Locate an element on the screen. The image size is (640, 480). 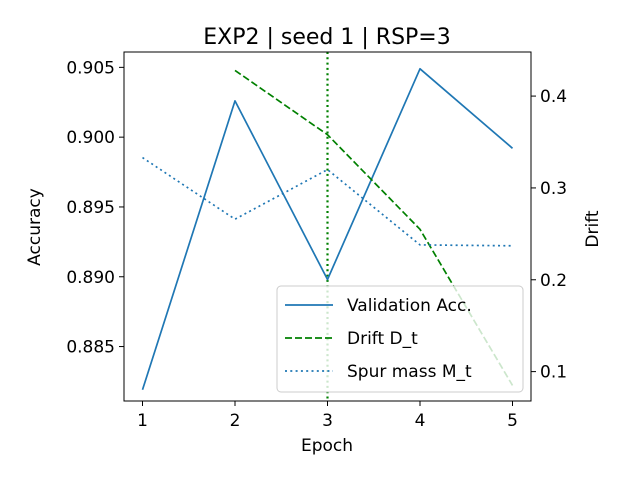
x-tick-label-0: 1 is located at coordinates (142, 421).